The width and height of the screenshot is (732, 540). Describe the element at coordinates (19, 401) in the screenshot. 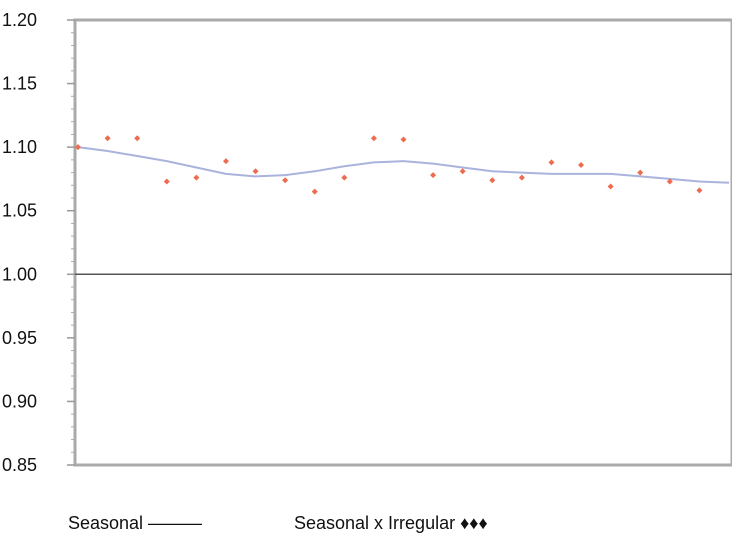

I see `y-tick-label: 0.90` at that location.